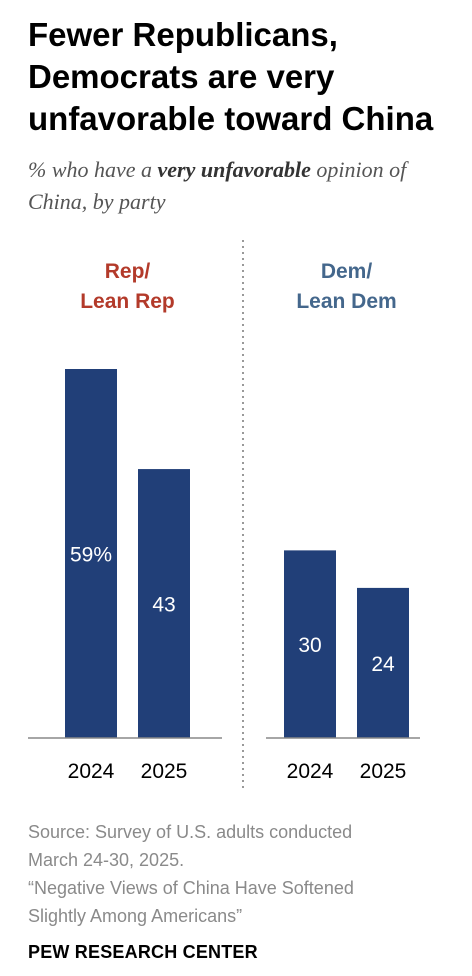 This screenshot has width=472, height=976. What do you see at coordinates (128, 271) in the screenshot?
I see `group-label-line: Rep/` at bounding box center [128, 271].